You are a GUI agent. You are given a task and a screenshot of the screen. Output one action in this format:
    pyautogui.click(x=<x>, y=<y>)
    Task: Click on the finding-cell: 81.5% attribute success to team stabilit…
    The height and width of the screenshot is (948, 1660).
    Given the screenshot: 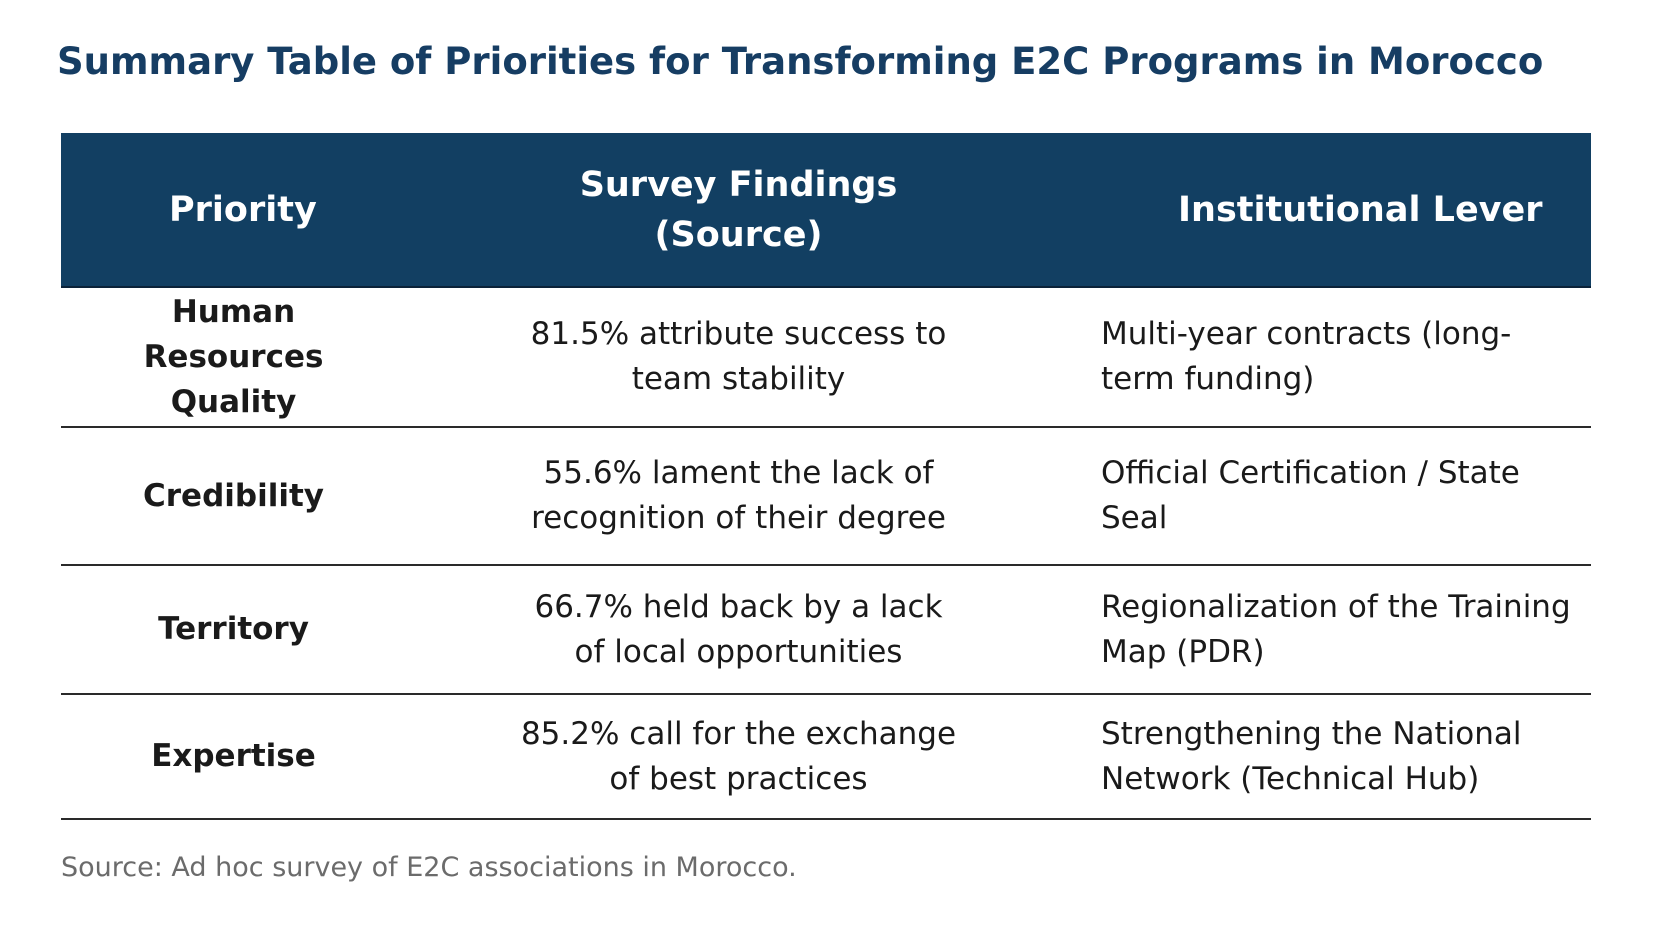 What is the action you would take?
    pyautogui.click(x=738, y=357)
    